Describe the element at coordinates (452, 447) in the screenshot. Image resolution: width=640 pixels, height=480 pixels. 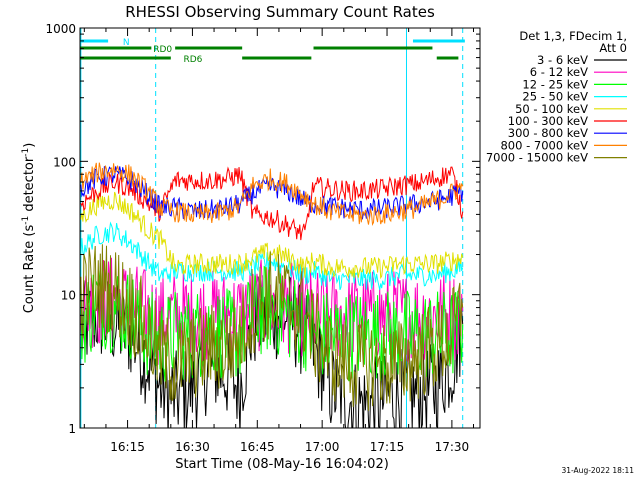
I see `x-tick-label: 17:30` at that location.